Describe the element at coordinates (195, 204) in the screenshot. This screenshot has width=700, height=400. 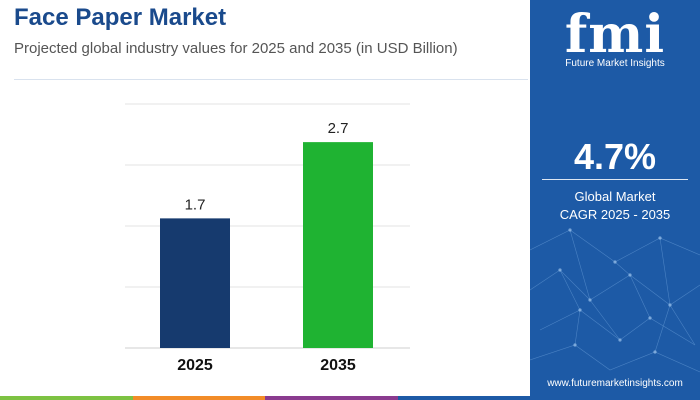
I see `data-label-2025: 1.7` at that location.